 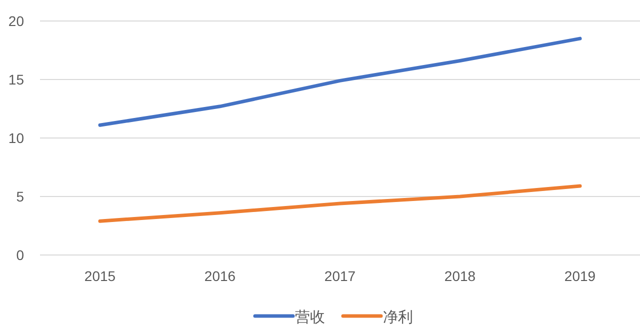 I want to click on legend-label: 营收, so click(x=310, y=317).